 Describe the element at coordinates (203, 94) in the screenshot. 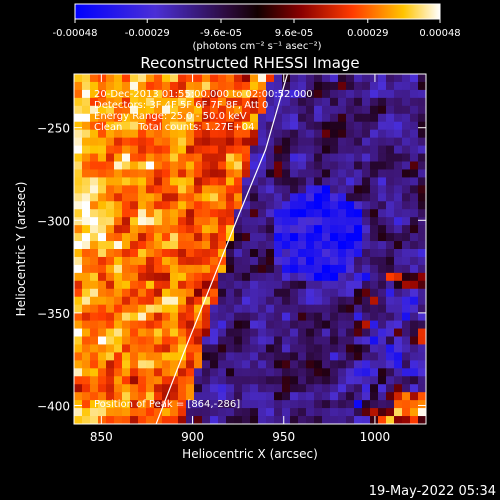

I see `annotation-line-1: 20-Dec-2013 01:55:00.000 to 02:00:52.000` at that location.